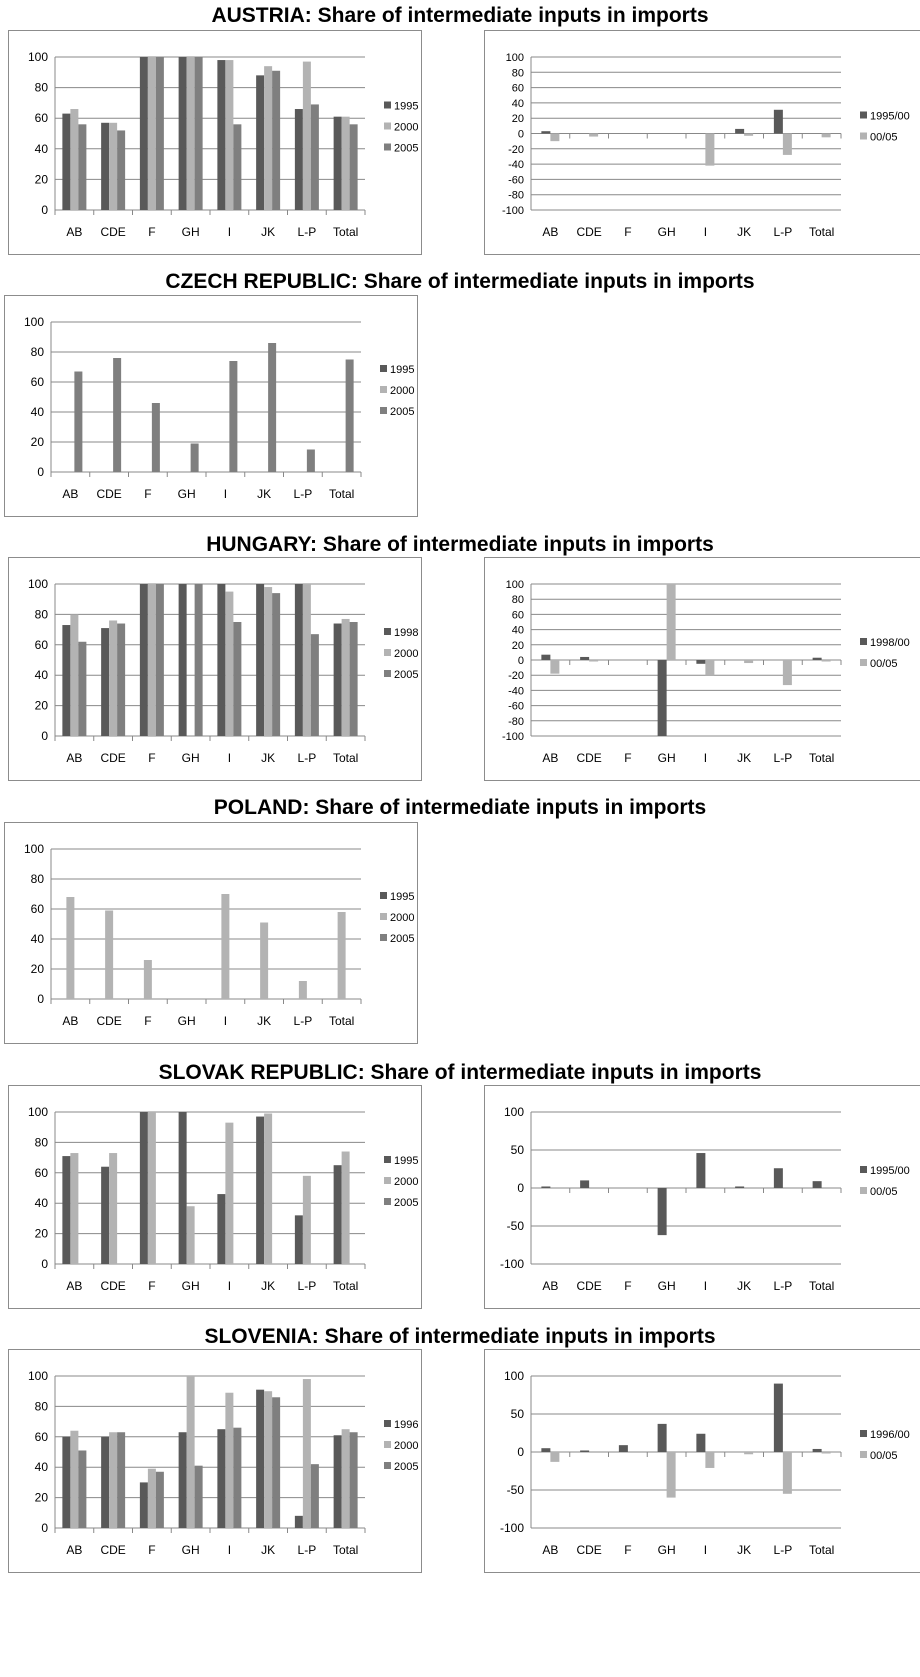  Describe the element at coordinates (229, 1460) in the screenshot. I see `bar-2000-I` at that location.